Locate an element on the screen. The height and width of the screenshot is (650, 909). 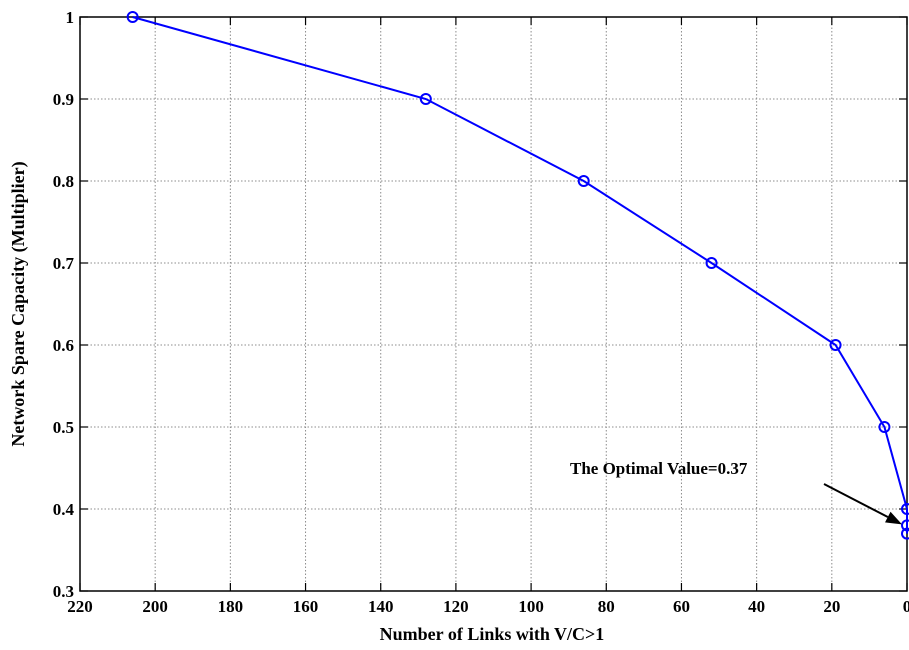
x-tick-label: 200 is located at coordinates (155, 606).